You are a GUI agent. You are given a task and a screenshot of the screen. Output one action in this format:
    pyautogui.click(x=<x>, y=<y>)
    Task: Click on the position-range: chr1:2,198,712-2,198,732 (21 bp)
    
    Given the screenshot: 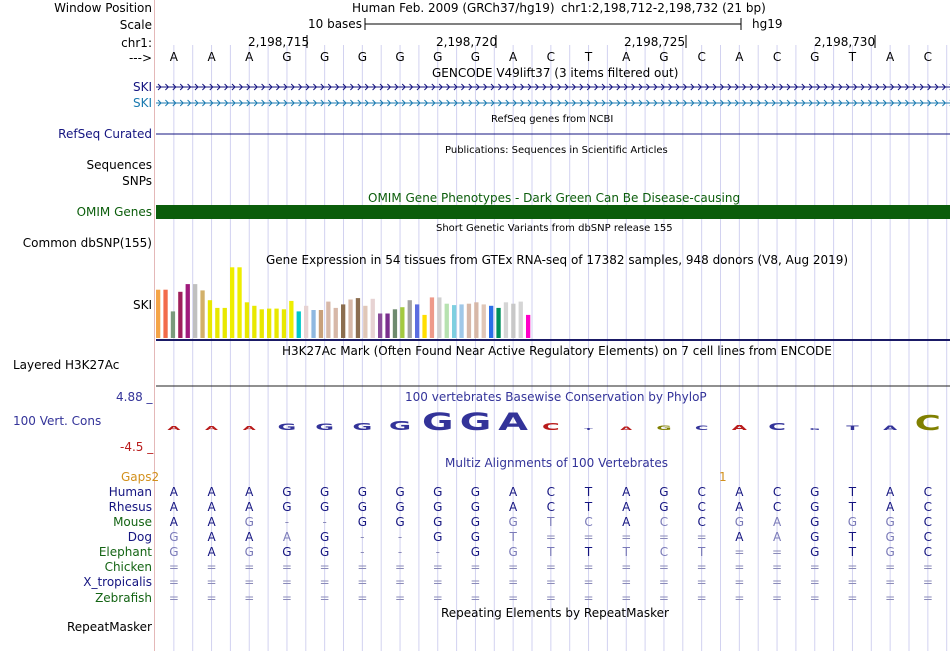 What is the action you would take?
    pyautogui.click(x=663, y=8)
    